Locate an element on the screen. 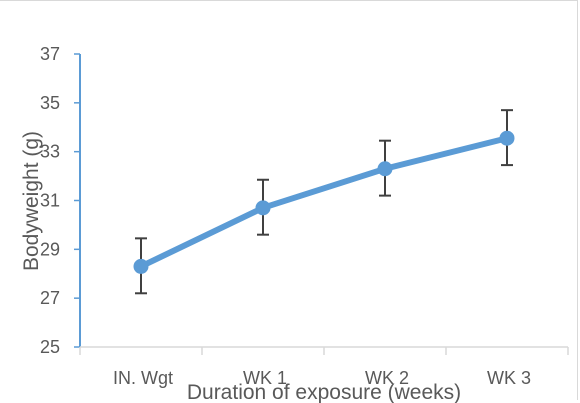 This screenshot has height=403, width=580. y-tick-label: 25 is located at coordinates (50, 347).